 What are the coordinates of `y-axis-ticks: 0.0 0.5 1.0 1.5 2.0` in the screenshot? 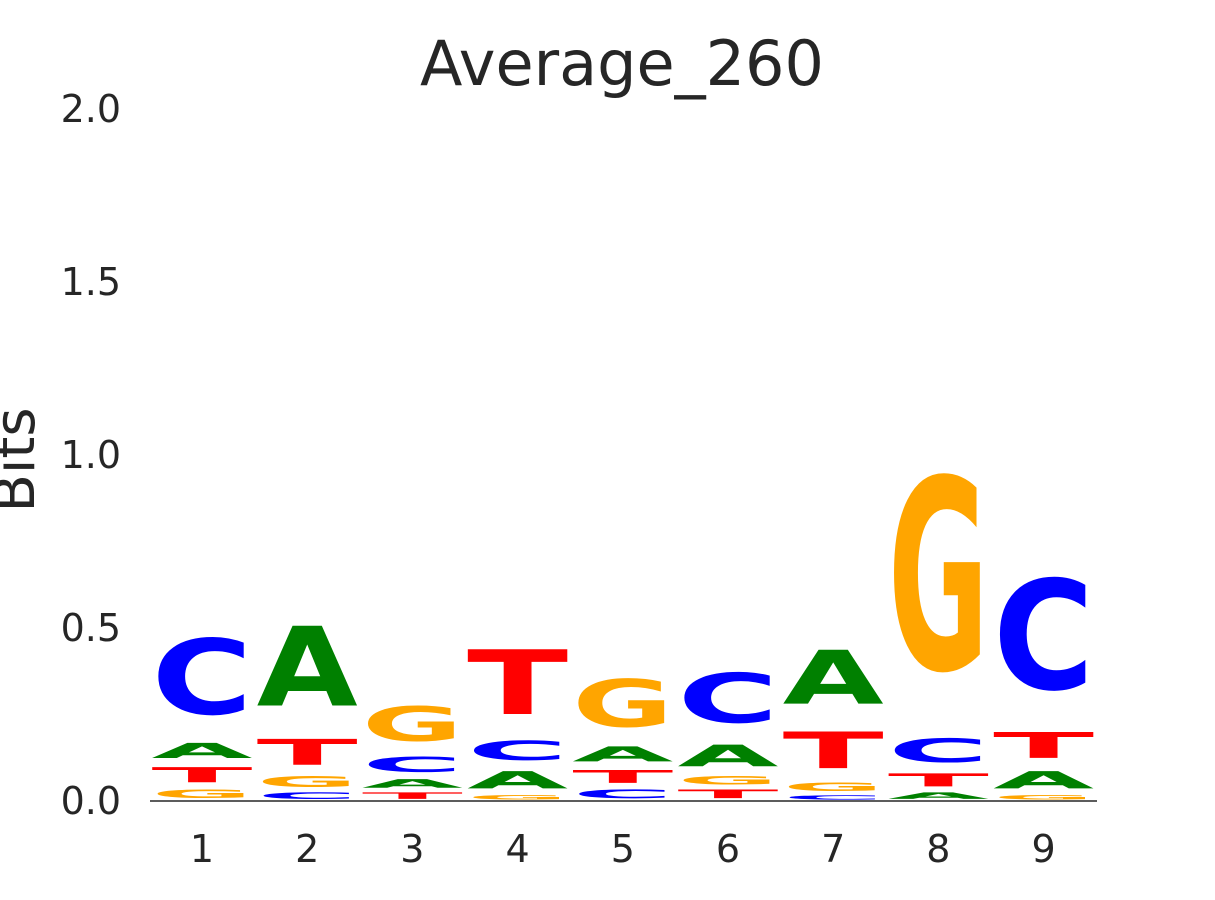 It's located at (91, 455).